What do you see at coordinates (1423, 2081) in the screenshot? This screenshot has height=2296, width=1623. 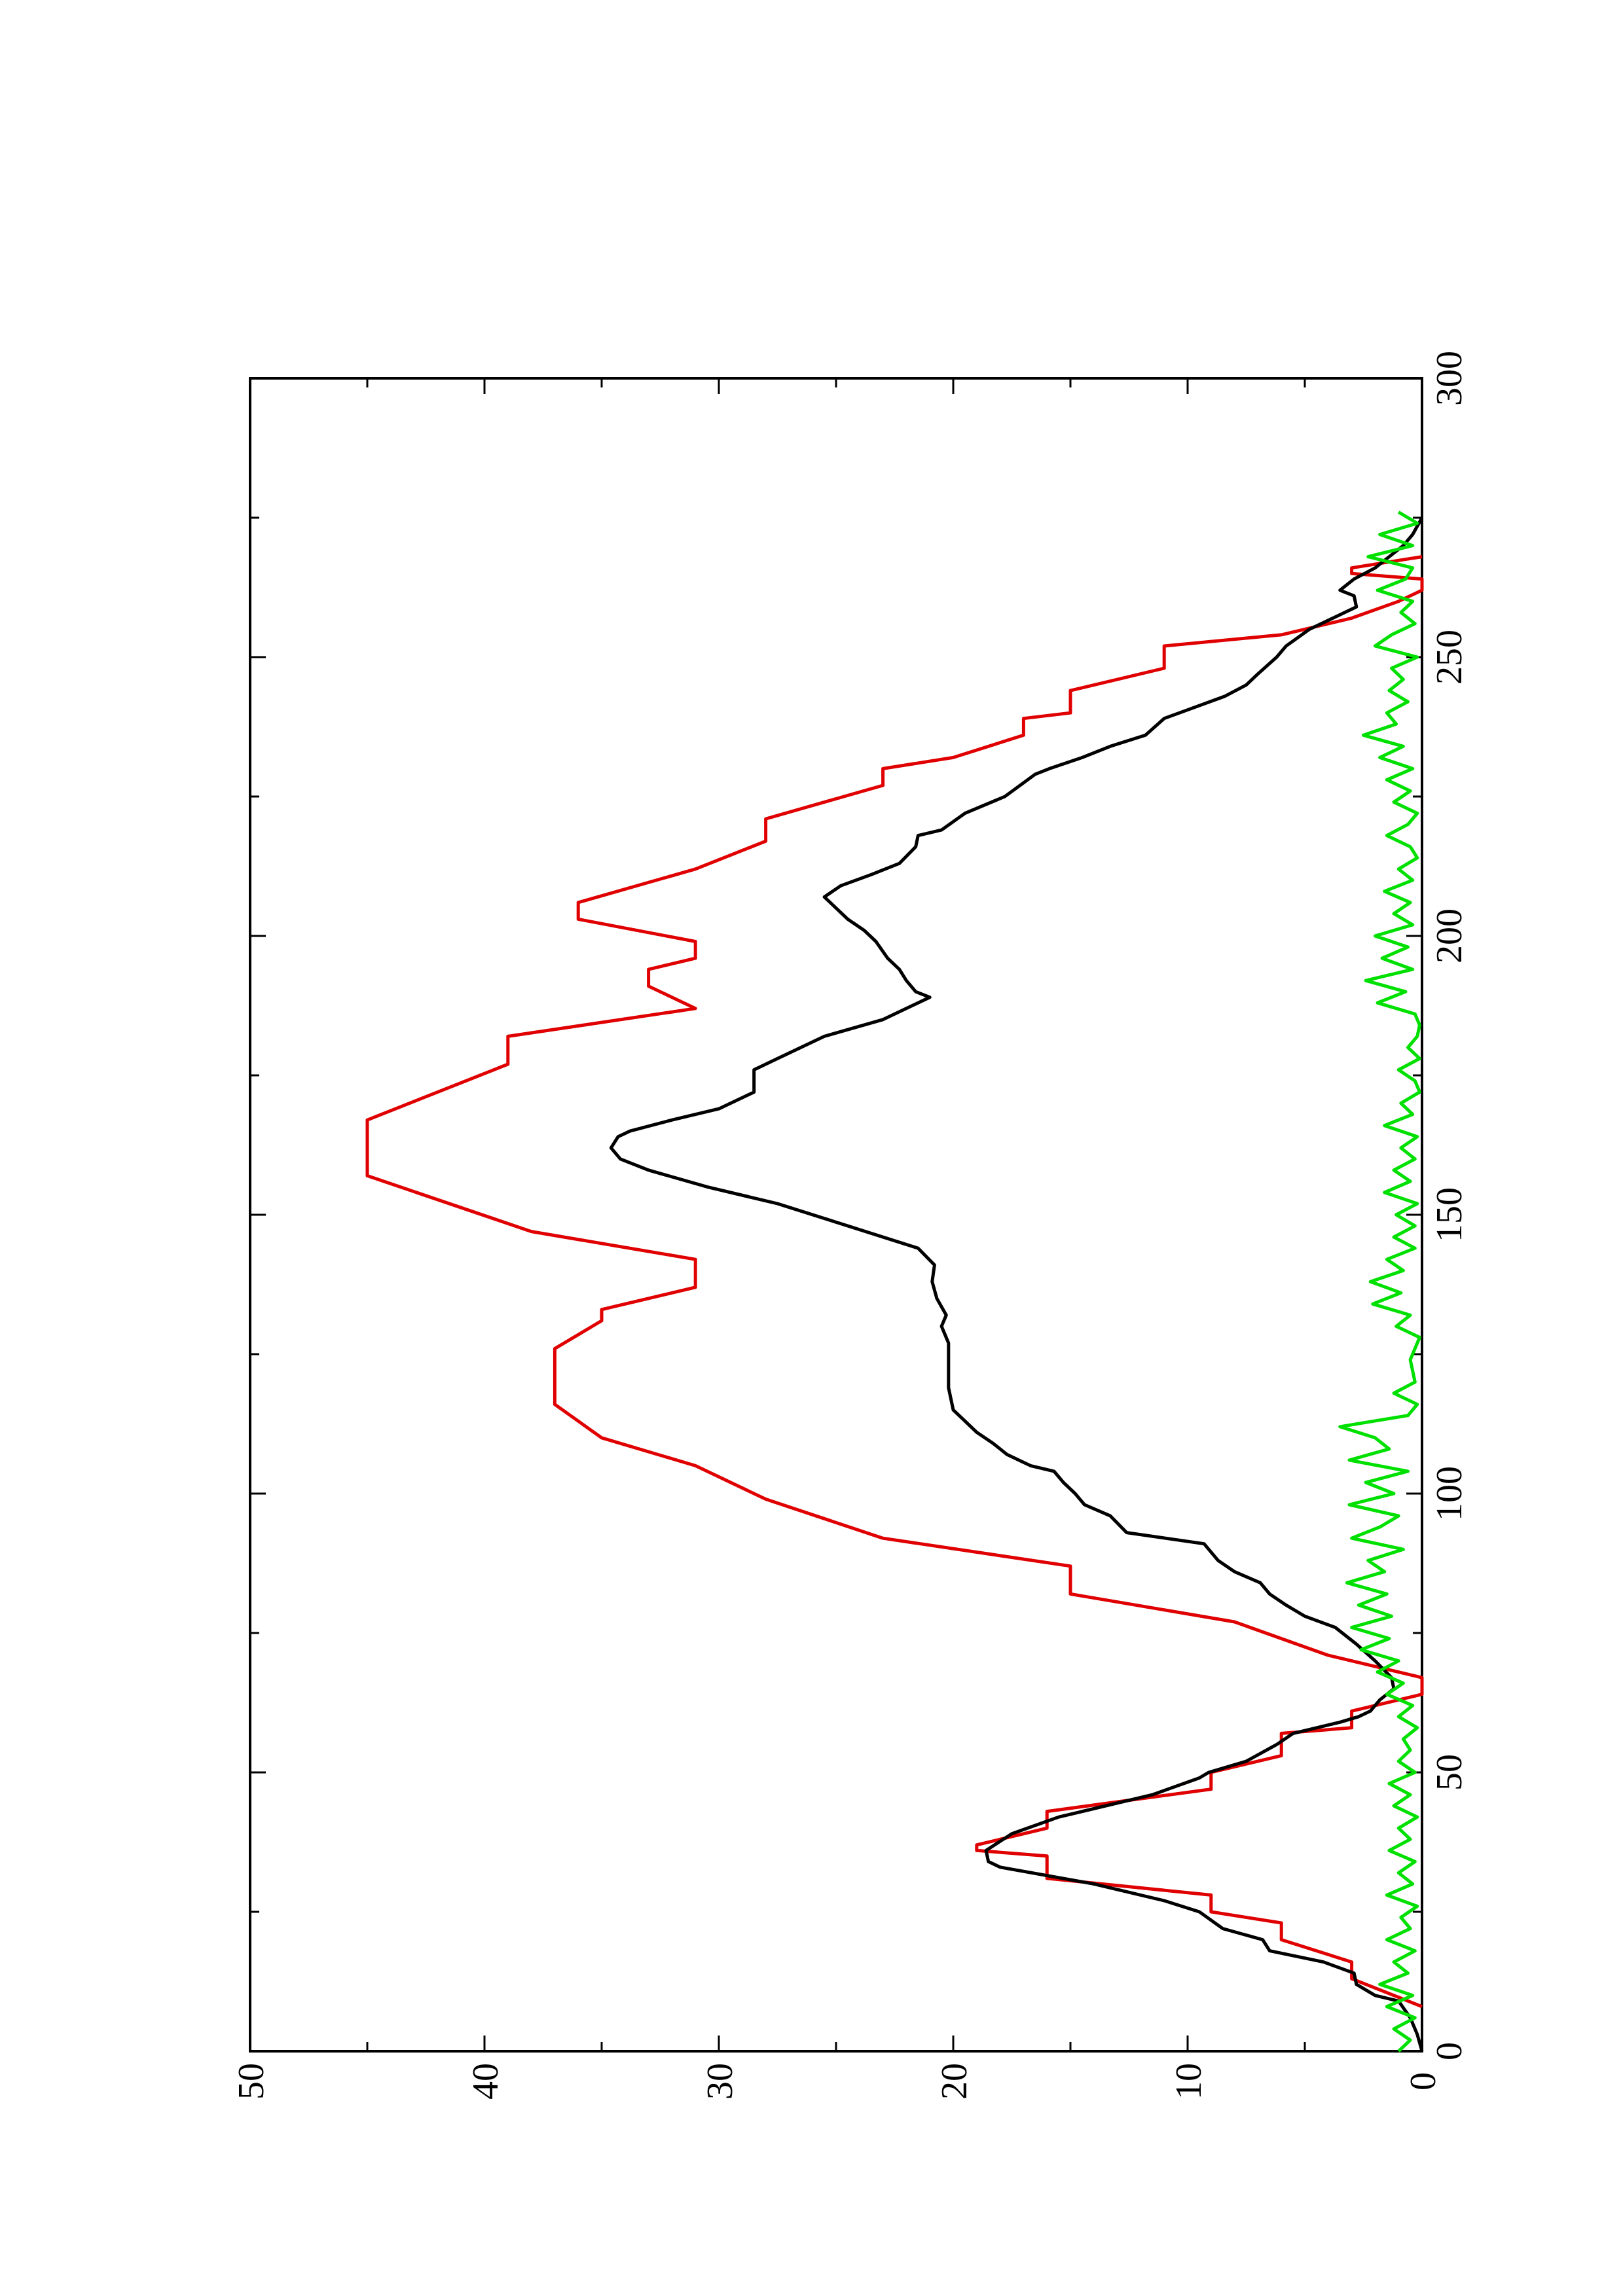 I see `y-tick-label: 0` at bounding box center [1423, 2081].